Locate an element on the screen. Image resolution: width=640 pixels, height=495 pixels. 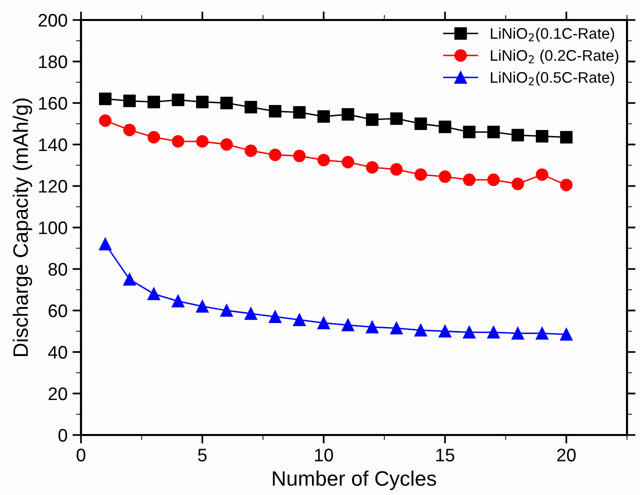
y-tick-label: 200 is located at coordinates (53, 20).